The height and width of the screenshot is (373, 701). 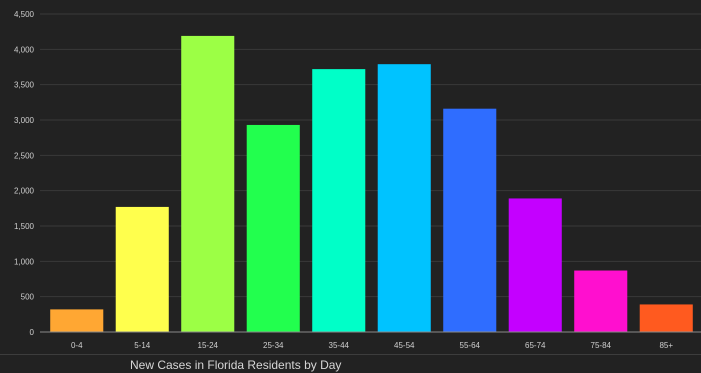 What do you see at coordinates (24, 85) in the screenshot?
I see `y-tick-label: 3,500` at bounding box center [24, 85].